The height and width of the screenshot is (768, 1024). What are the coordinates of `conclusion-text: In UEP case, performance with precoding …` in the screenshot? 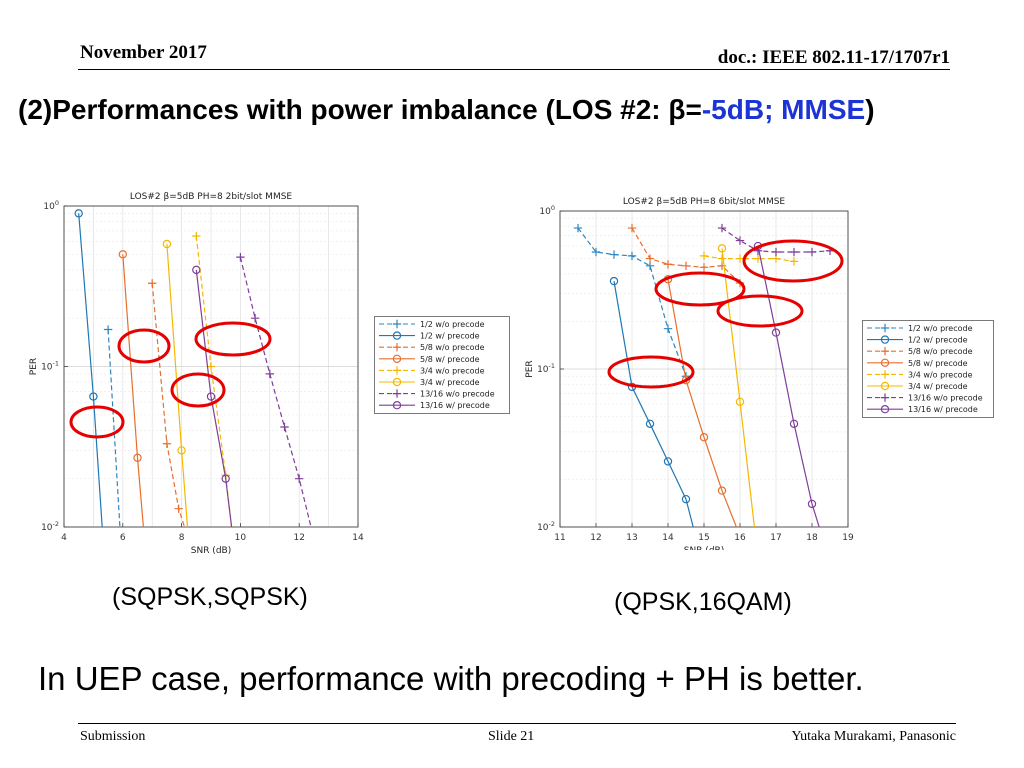 It's located at (451, 678).